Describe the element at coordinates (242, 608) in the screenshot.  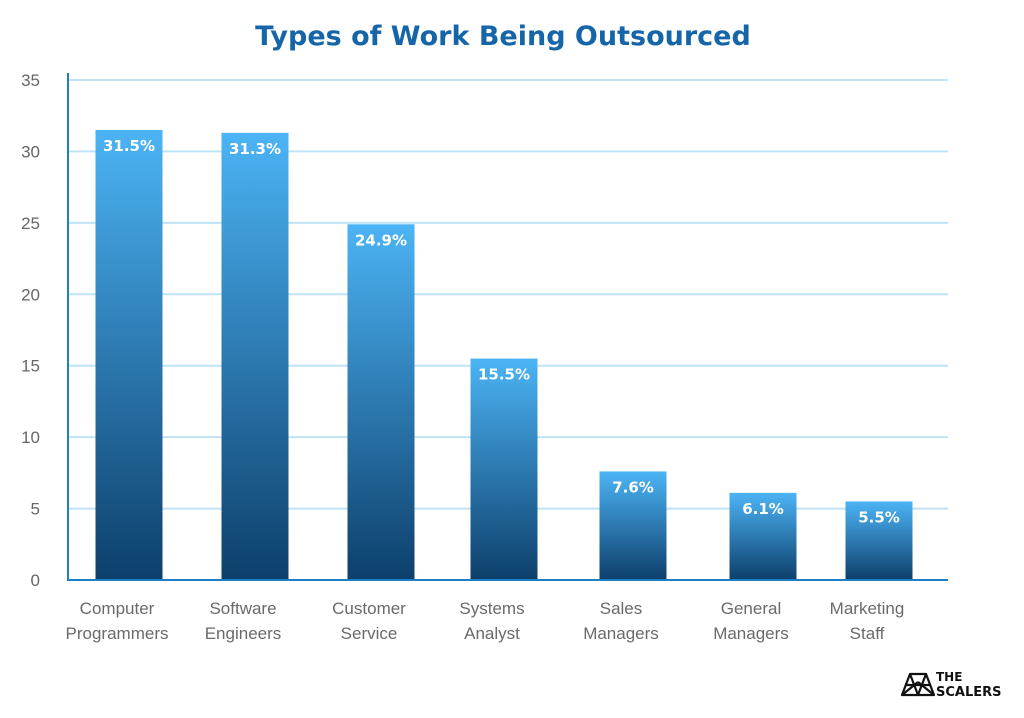
I see `x-tick-label: Software` at that location.